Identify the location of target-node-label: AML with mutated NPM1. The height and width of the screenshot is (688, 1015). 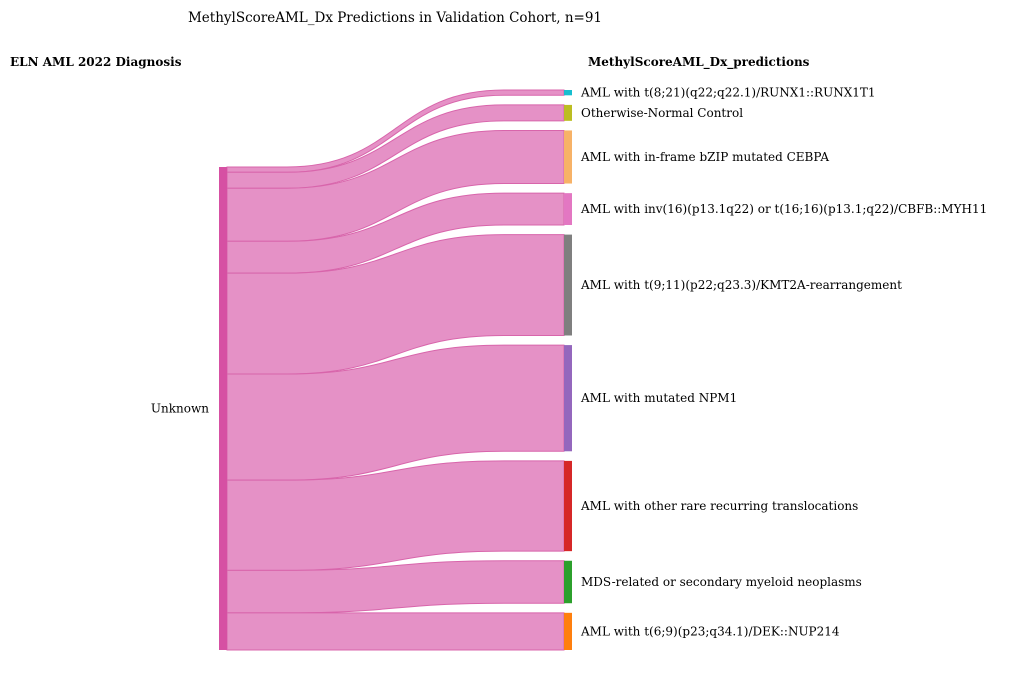
(658, 398).